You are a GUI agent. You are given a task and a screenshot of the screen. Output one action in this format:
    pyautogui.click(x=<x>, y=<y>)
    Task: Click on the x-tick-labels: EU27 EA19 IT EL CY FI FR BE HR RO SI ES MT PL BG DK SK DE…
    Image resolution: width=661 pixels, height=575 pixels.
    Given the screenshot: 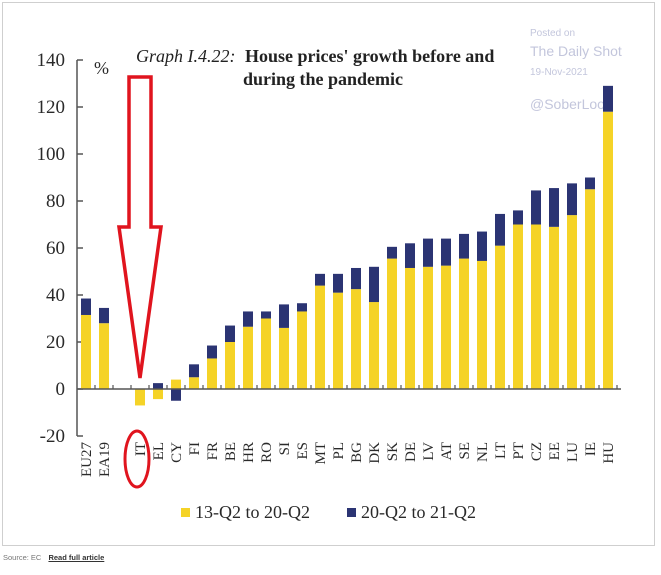 What is the action you would take?
    pyautogui.click(x=348, y=459)
    